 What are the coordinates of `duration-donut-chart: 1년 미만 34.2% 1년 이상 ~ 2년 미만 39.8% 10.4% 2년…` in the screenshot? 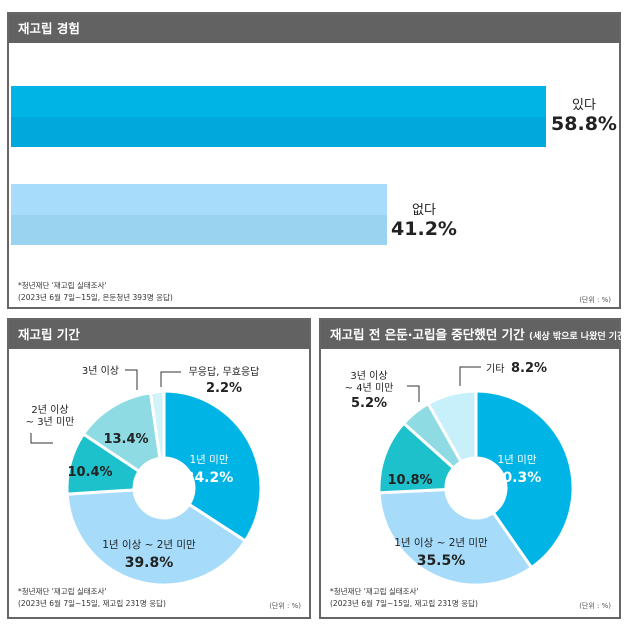 It's located at (144, 476).